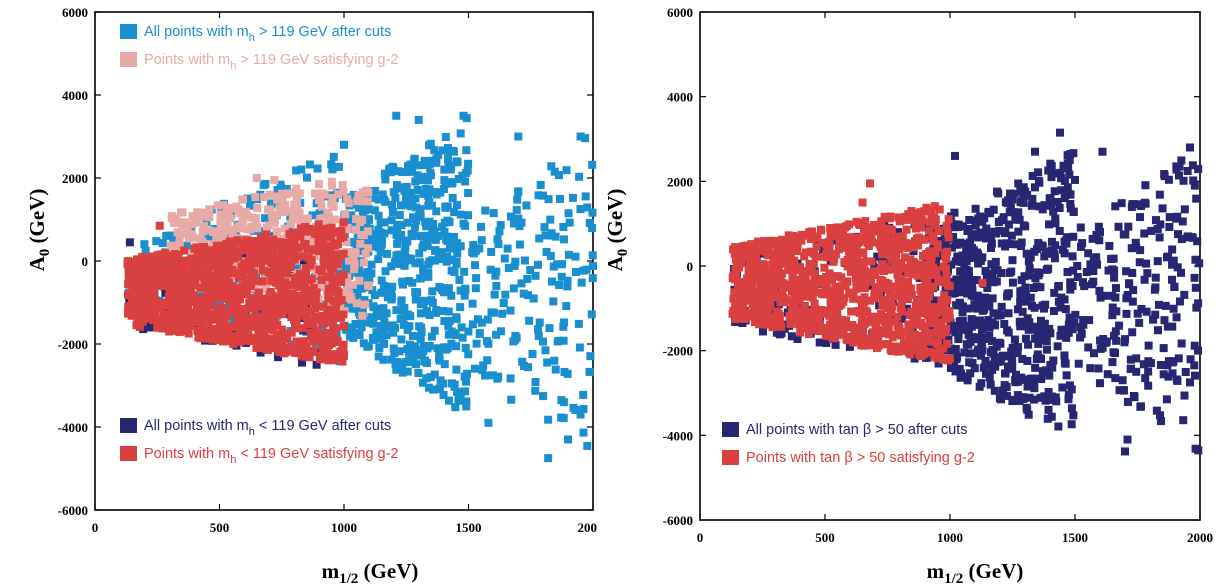 Image resolution: width=1232 pixels, height=586 pixels. I want to click on x-tick-label: 1500, so click(1075, 537).